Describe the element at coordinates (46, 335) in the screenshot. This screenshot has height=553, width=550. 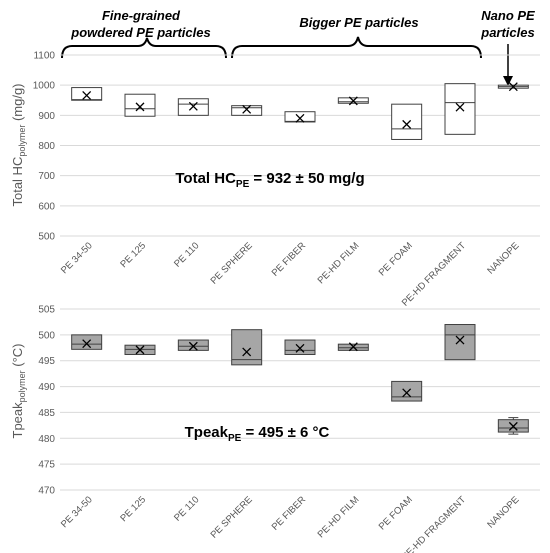
I see `y-tick-label: 500` at that location.